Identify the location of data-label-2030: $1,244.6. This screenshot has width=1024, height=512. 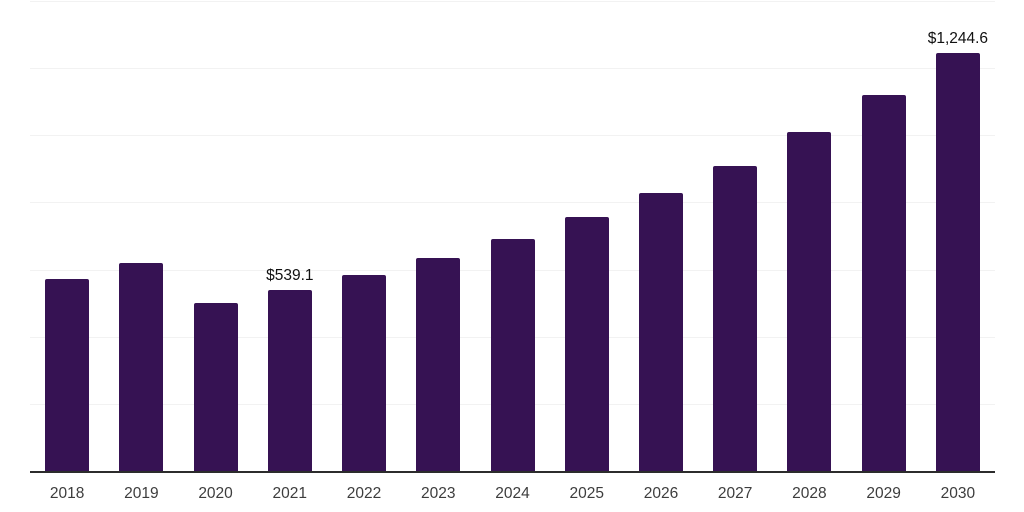
(958, 38).